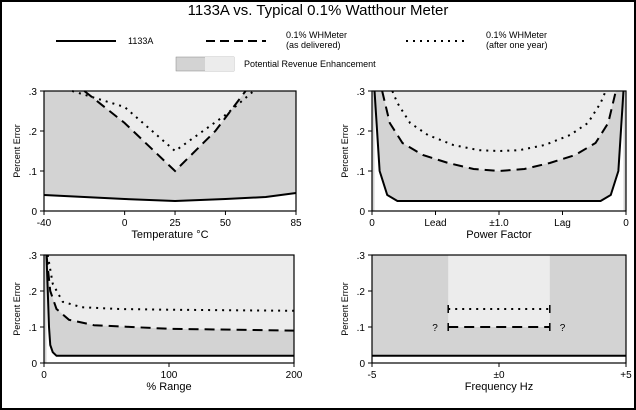 The width and height of the screenshot is (636, 410). Describe the element at coordinates (33, 132) in the screenshot. I see `chart1-y-tick-label: .2` at that location.